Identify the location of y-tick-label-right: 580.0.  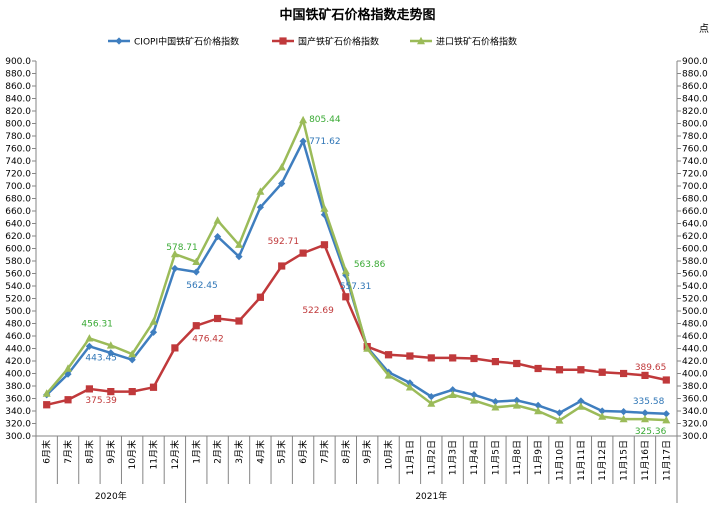
(695, 262).